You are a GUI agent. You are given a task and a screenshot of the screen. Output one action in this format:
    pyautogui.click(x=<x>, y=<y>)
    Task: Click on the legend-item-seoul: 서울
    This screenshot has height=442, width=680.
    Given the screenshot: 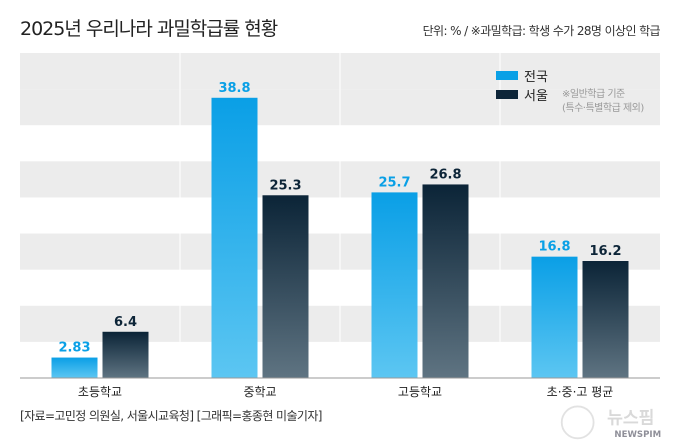 What is the action you would take?
    pyautogui.click(x=522, y=94)
    